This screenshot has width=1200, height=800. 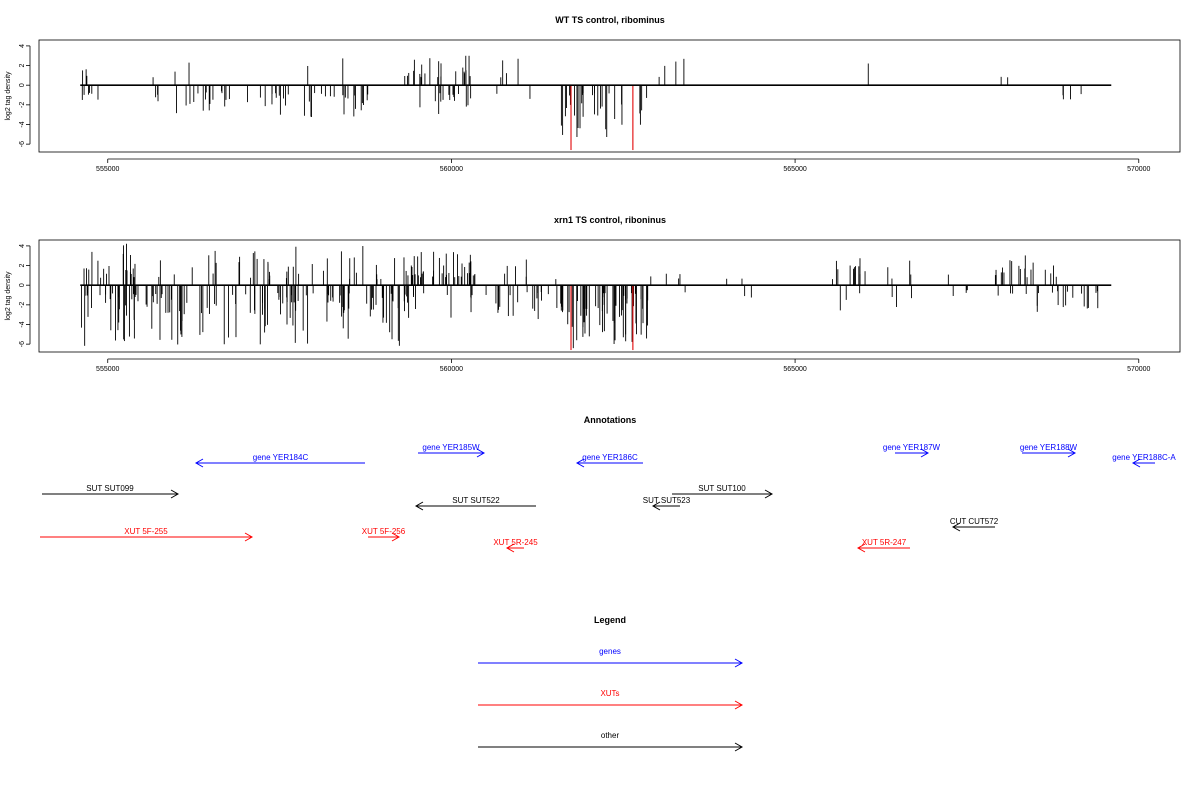 I want to click on annotation-label-gene-yer188c-a: gene YER188C-A, so click(x=1144, y=457).